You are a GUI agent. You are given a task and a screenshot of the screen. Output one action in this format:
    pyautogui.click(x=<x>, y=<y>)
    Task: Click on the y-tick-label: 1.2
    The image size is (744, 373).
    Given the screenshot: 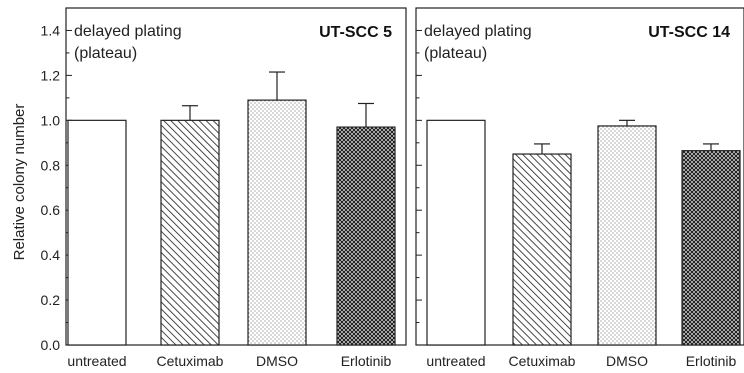 What is the action you would take?
    pyautogui.click(x=51, y=75)
    